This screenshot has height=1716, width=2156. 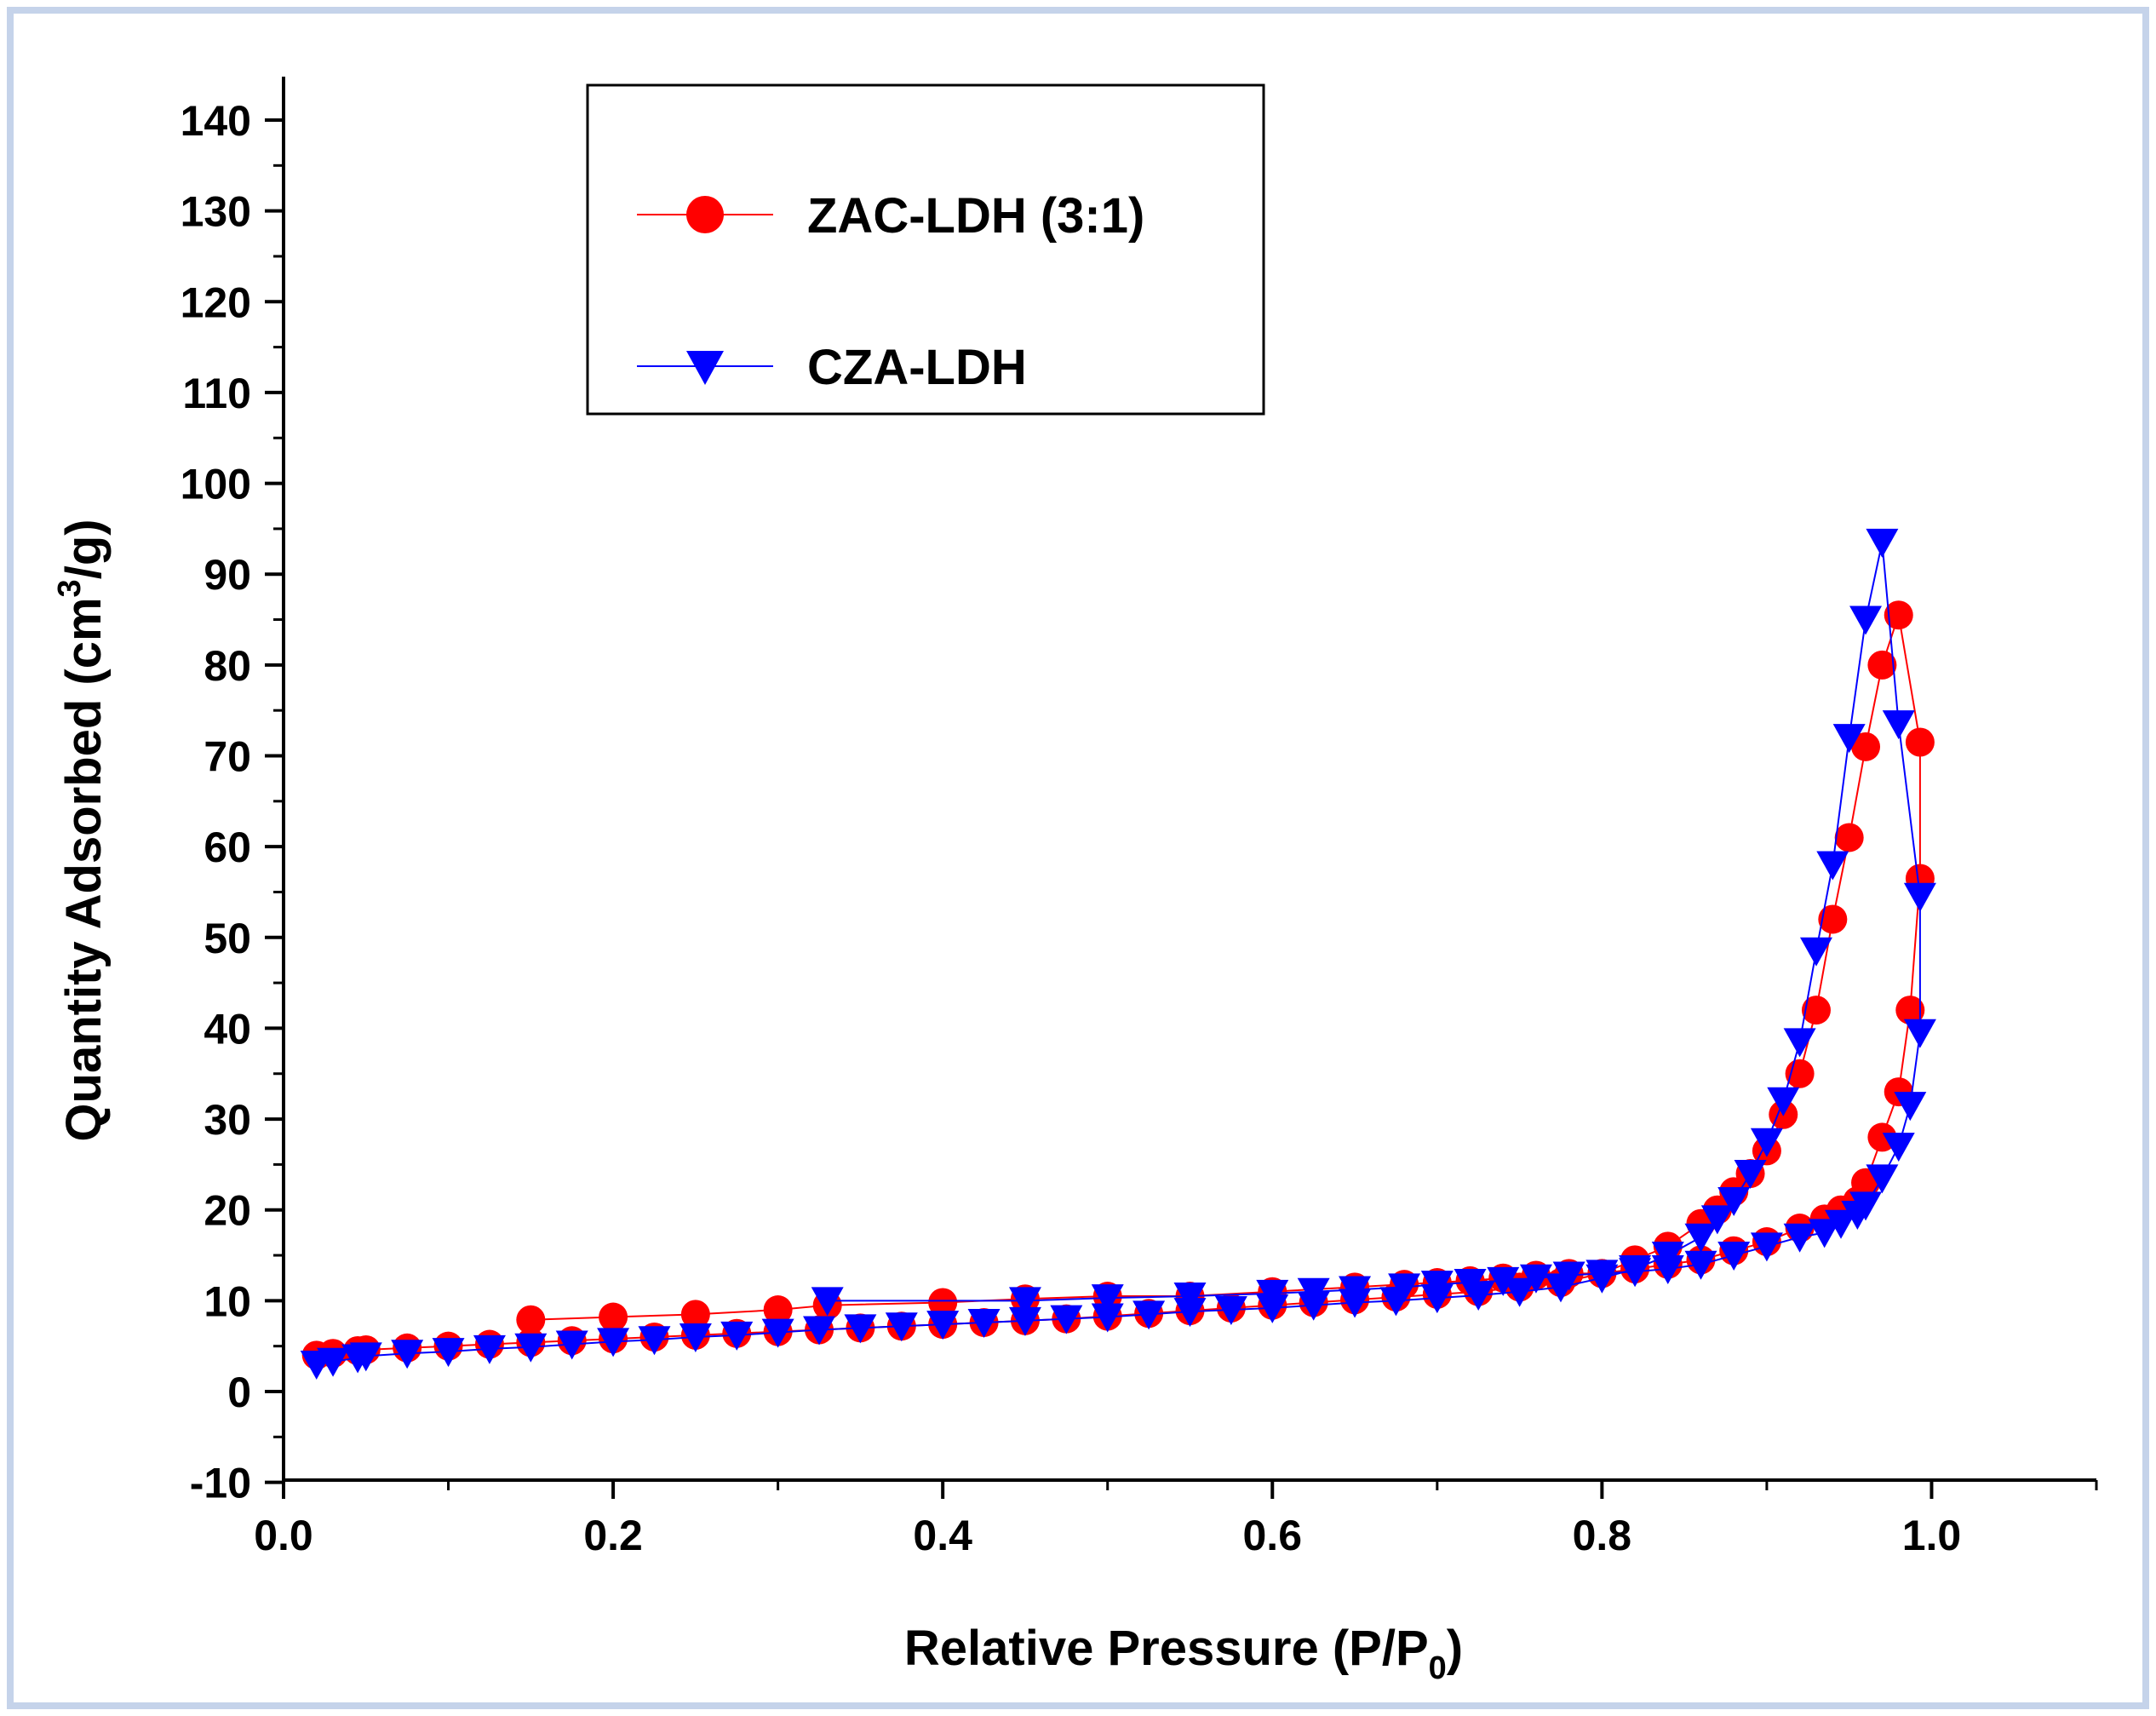 I want to click on legend-box, so click(x=925, y=249).